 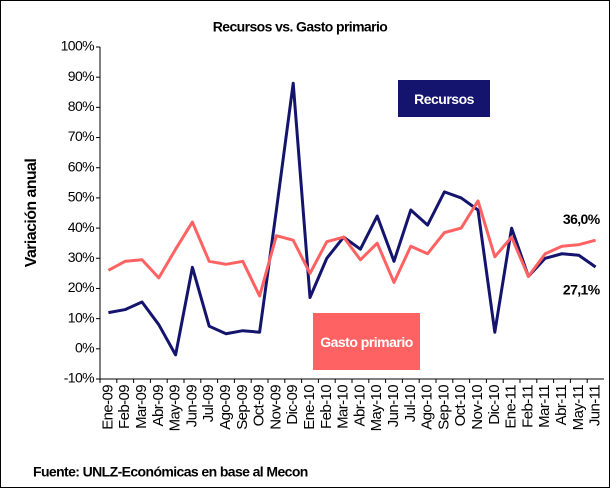 I want to click on legend-gasto: Gasto primario, so click(x=366, y=341).